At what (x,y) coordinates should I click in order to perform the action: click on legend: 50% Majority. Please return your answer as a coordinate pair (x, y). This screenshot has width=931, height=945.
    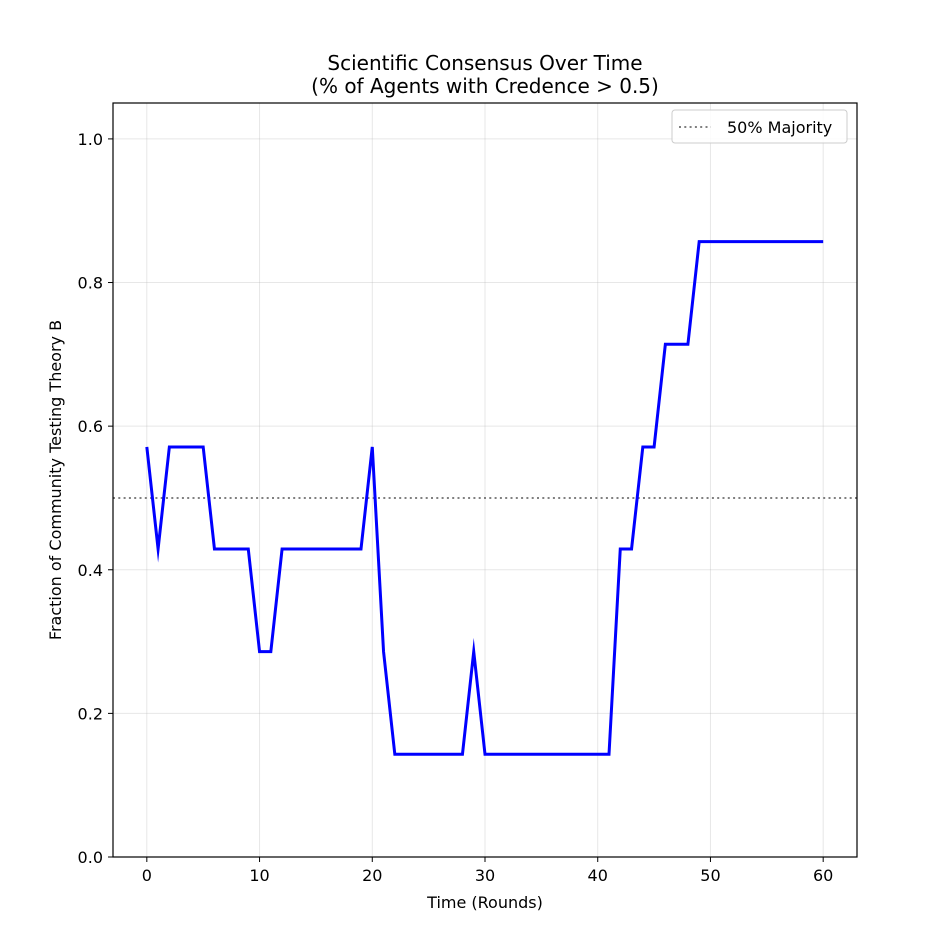
    Looking at the image, I should click on (759, 126).